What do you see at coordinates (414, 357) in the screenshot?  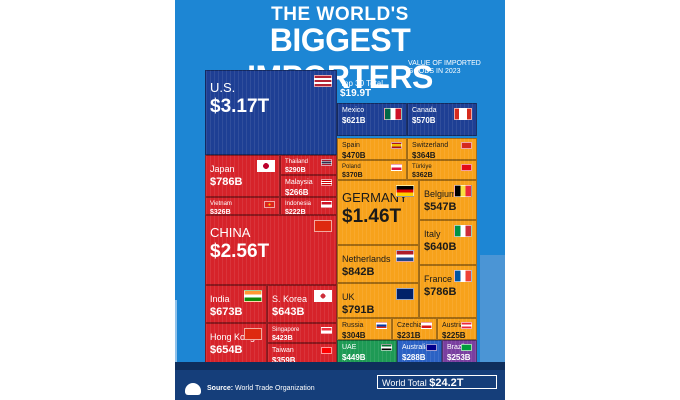 I see `import-value-label: $288B` at bounding box center [414, 357].